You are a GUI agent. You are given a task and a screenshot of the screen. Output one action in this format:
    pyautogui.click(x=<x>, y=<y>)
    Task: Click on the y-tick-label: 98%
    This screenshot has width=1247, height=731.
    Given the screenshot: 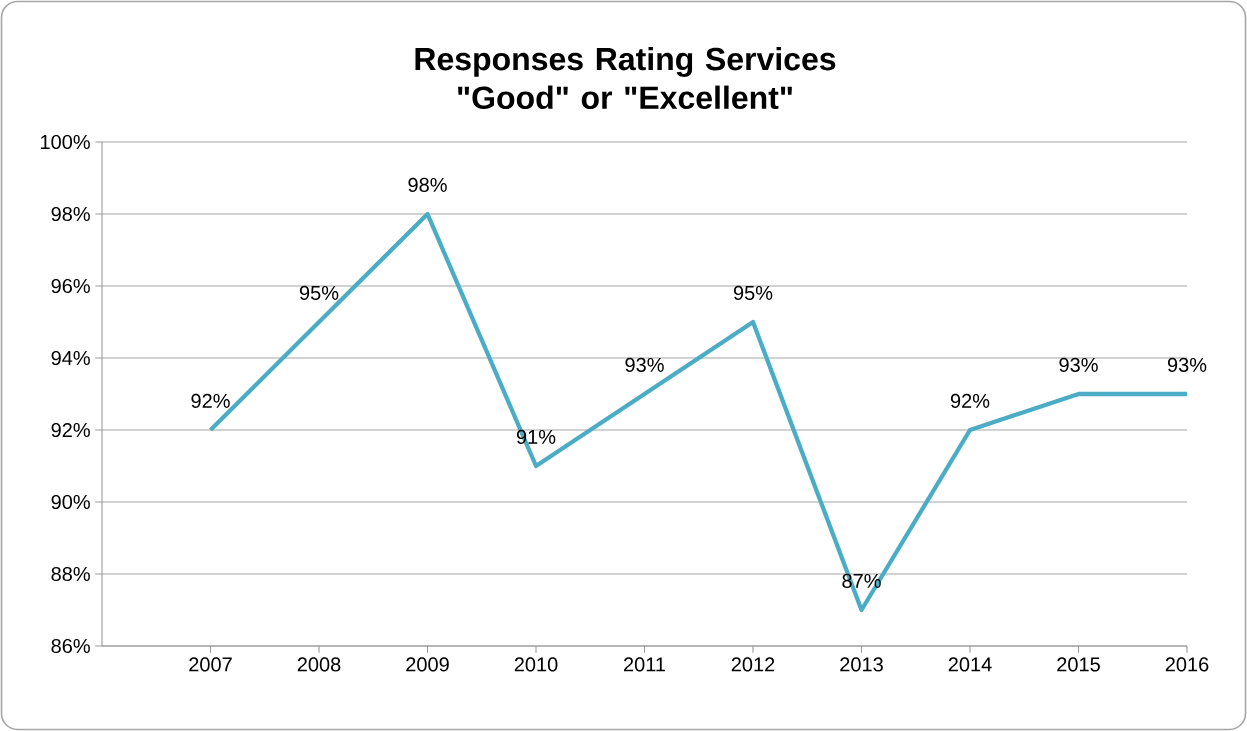 What is the action you would take?
    pyautogui.click(x=70, y=214)
    